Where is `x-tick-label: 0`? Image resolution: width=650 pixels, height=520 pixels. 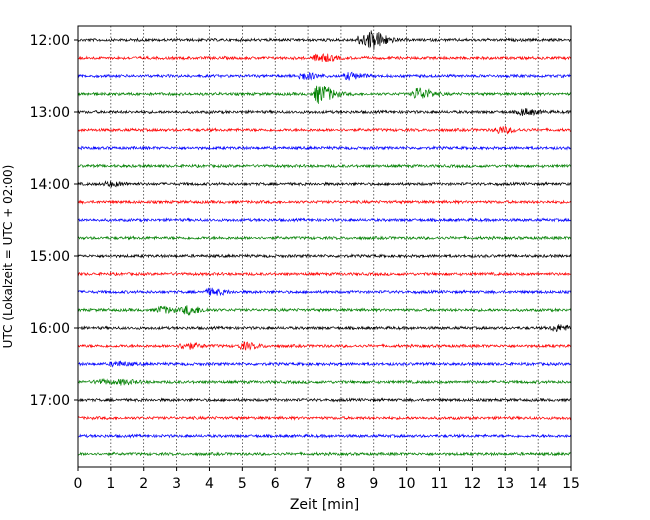
x-tick-label: 0 is located at coordinates (78, 484).